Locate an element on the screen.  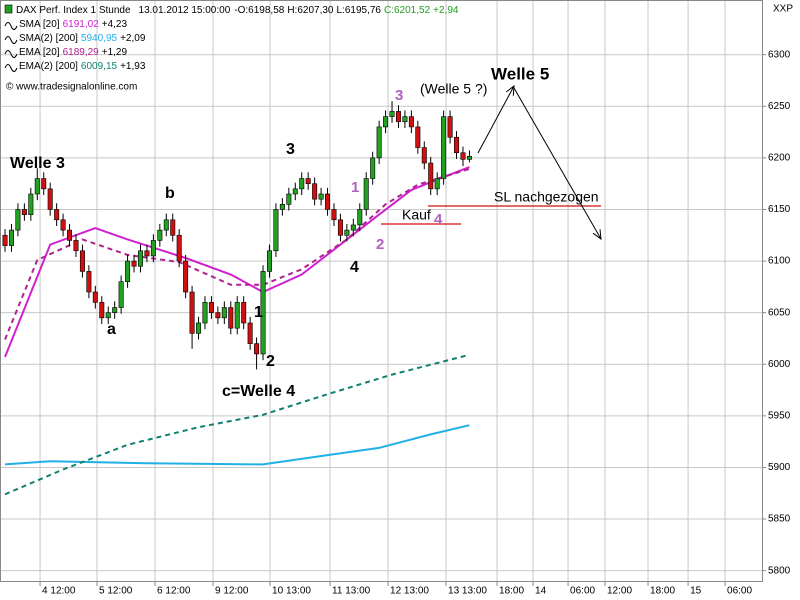
legend-last: 5940,95 is located at coordinates (99, 38).